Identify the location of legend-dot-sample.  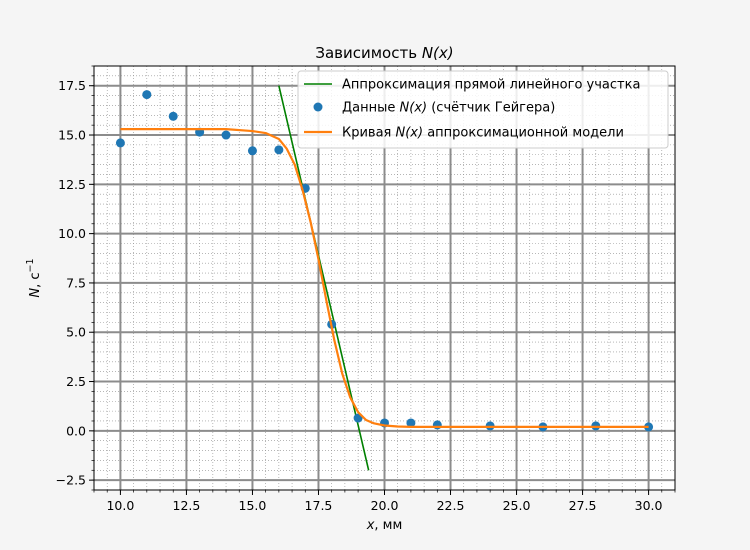
(318, 107).